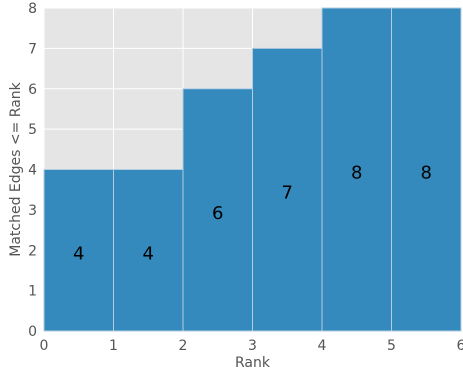 The height and width of the screenshot is (374, 463). Describe the element at coordinates (44, 346) in the screenshot. I see `x-tick-label: 0` at that location.